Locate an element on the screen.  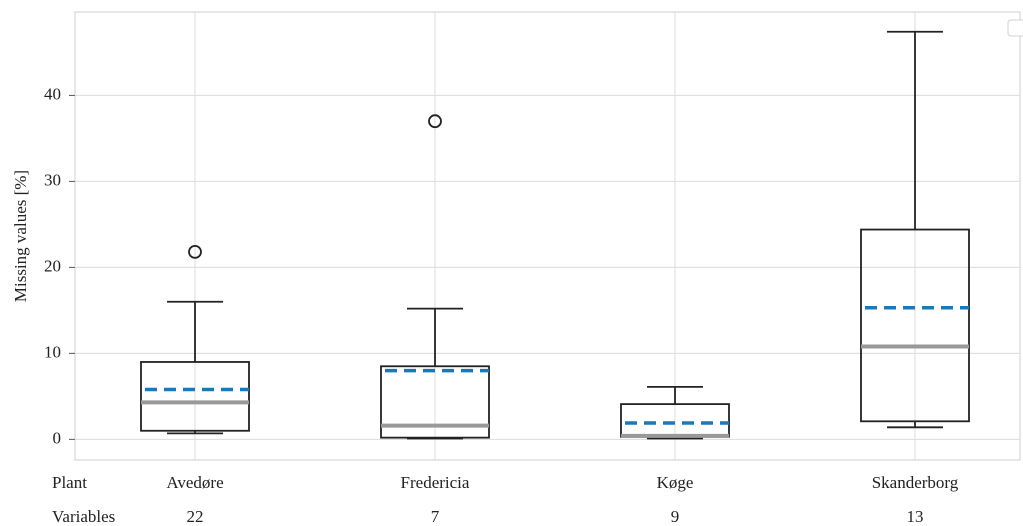
row-label: Variables is located at coordinates (83, 516).